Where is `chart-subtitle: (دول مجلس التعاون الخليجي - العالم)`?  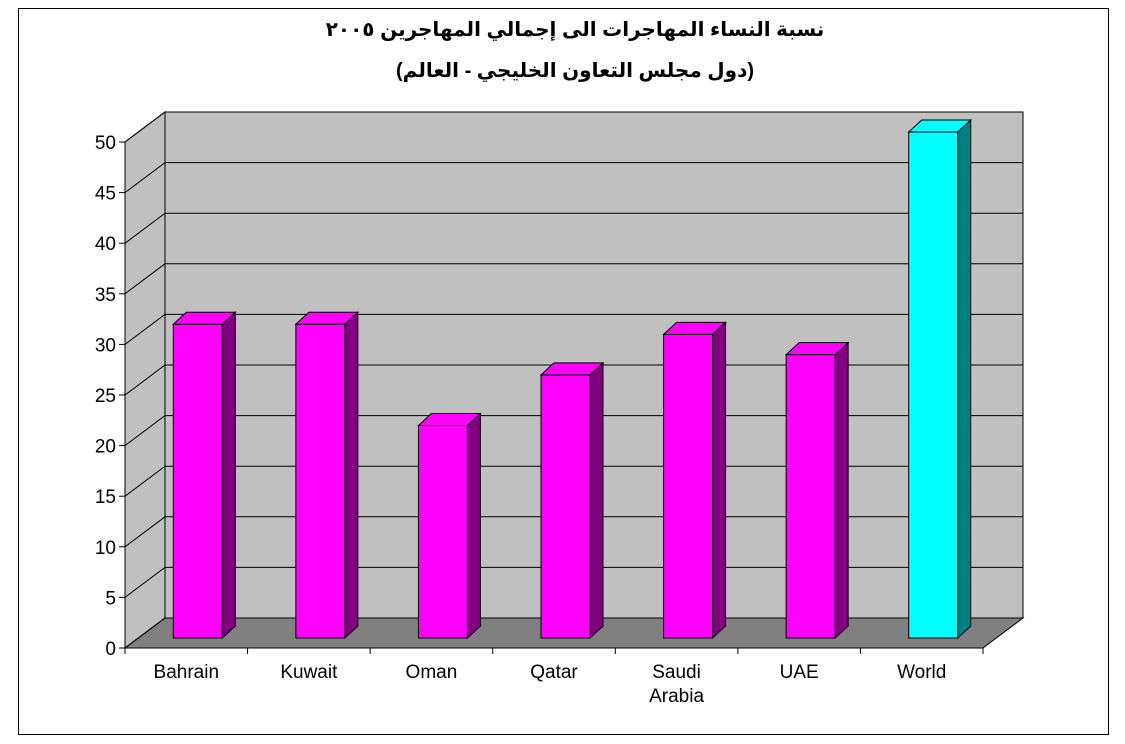
chart-subtitle: (دول مجلس التعاون الخليجي - العالم) is located at coordinates (575, 71).